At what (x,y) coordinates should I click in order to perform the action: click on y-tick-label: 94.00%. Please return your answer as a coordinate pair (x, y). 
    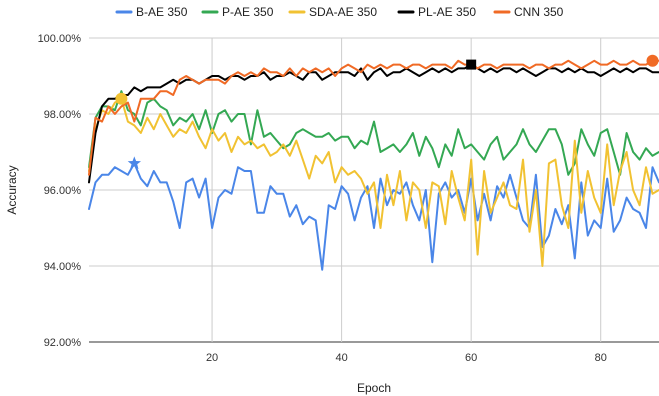
    Looking at the image, I should click on (63, 267).